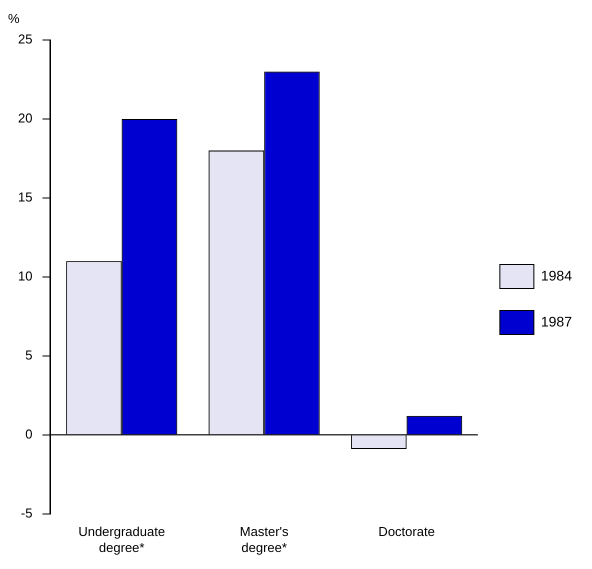  Describe the element at coordinates (556, 321) in the screenshot. I see `legend-label: 1987` at that location.